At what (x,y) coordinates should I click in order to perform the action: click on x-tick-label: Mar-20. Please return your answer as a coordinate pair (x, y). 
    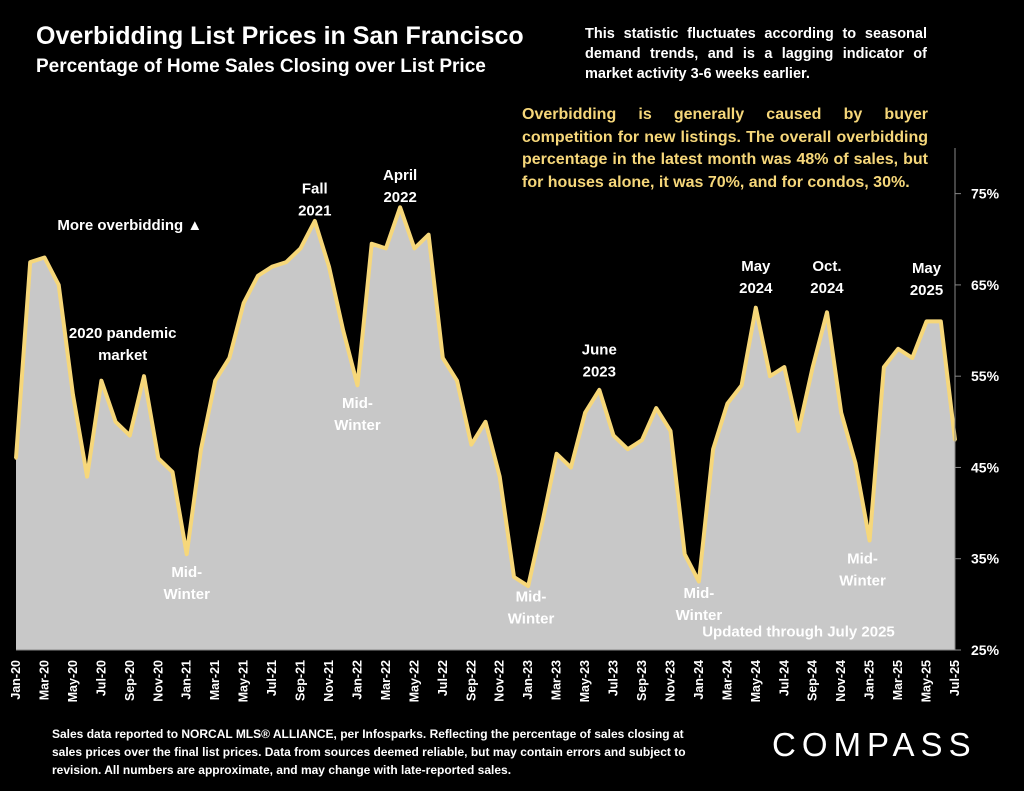
    Looking at the image, I should click on (44, 680).